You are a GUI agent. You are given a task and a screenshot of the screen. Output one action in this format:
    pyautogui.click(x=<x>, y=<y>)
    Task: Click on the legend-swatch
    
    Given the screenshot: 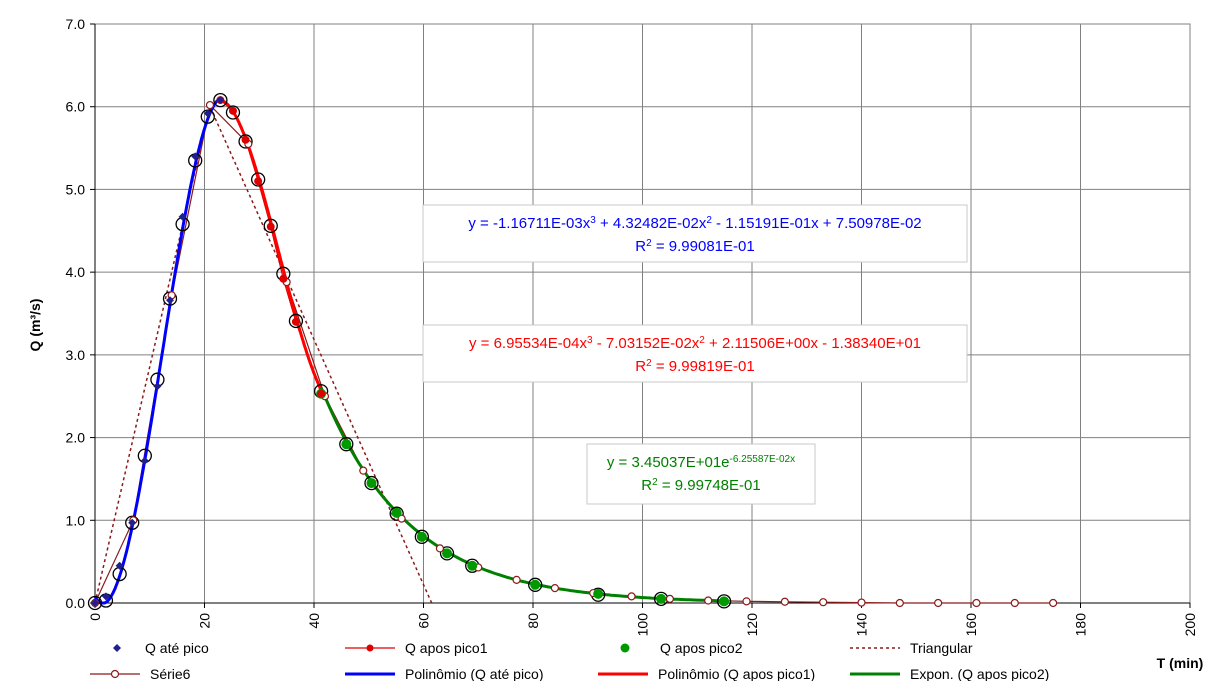 What is the action you would take?
    pyautogui.click(x=117, y=648)
    